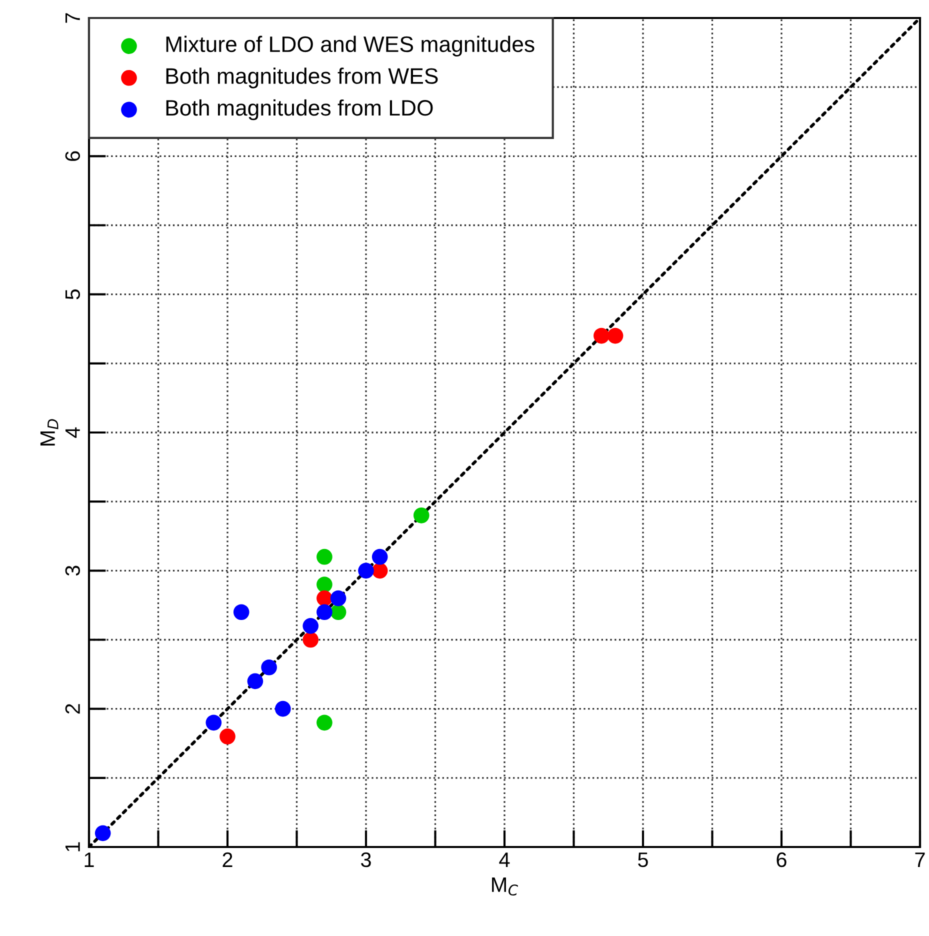 This screenshot has width=929, height=936. Describe the element at coordinates (72, 432) in the screenshot. I see `y-tick-label: 4` at that location.